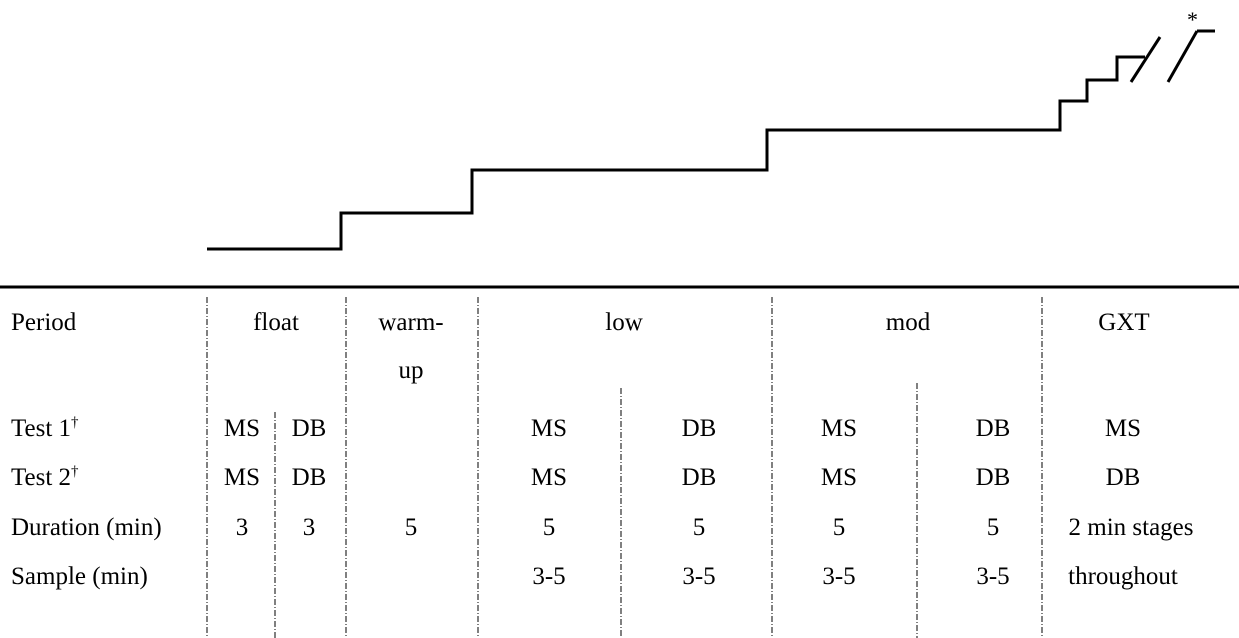 This screenshot has width=1239, height=638. Describe the element at coordinates (993, 527) in the screenshot. I see `duration-mod-b: 5` at that location.